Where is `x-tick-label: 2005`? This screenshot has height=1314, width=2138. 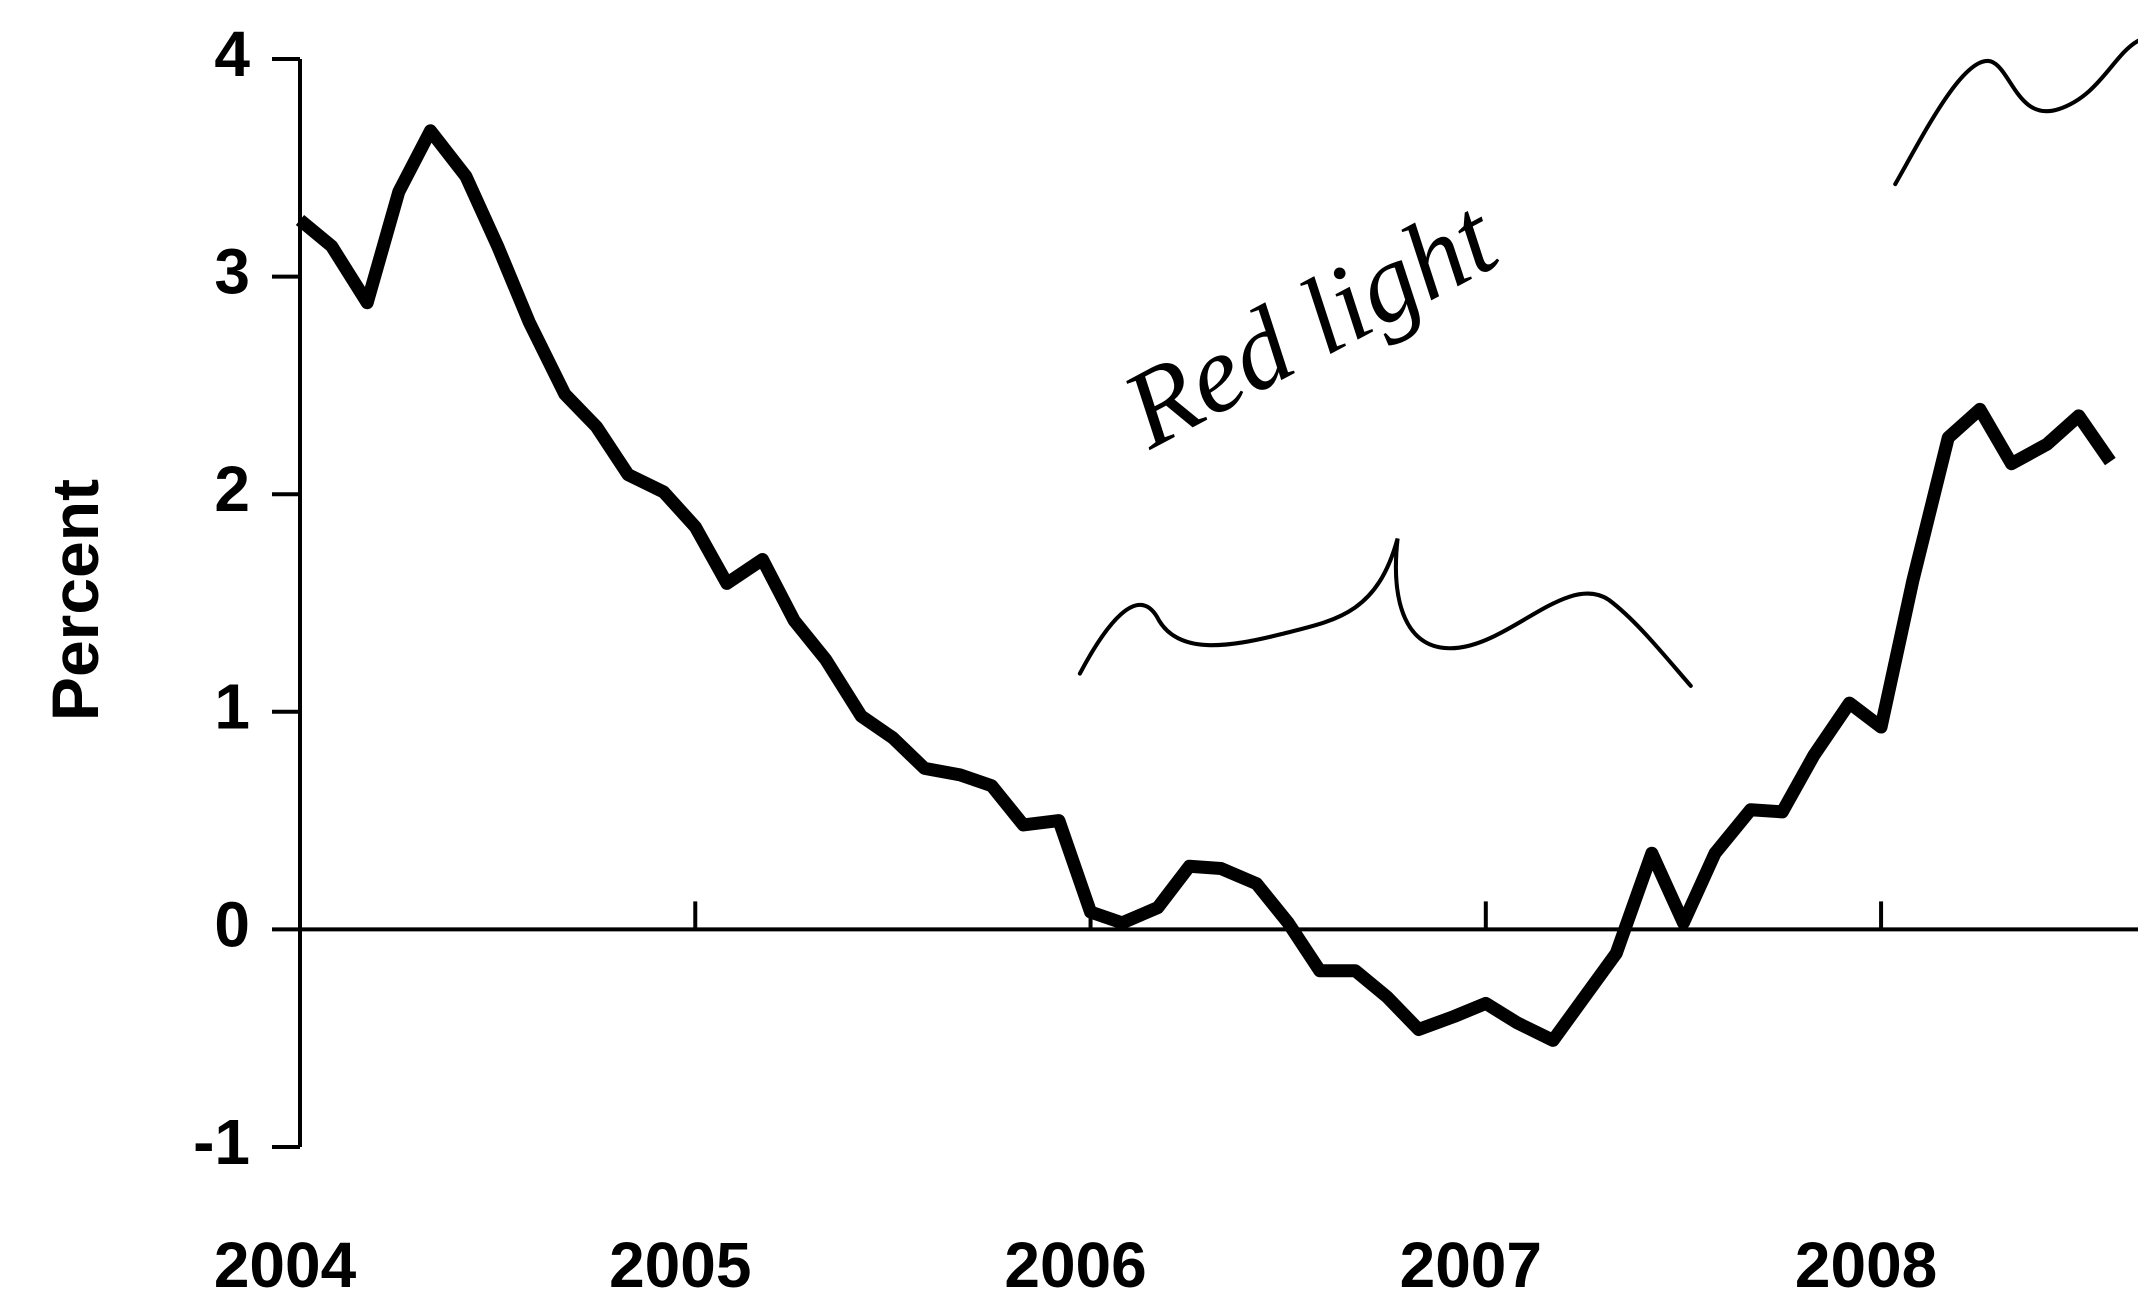 x-tick-label: 2005 is located at coordinates (680, 1265).